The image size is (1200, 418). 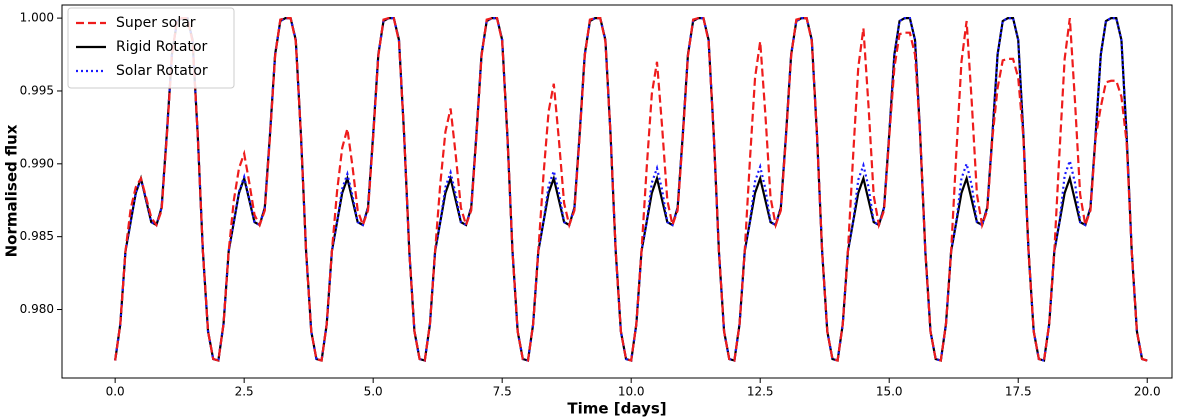 What do you see at coordinates (37, 163) in the screenshot?
I see `y-tick-label: 0.990` at bounding box center [37, 163].